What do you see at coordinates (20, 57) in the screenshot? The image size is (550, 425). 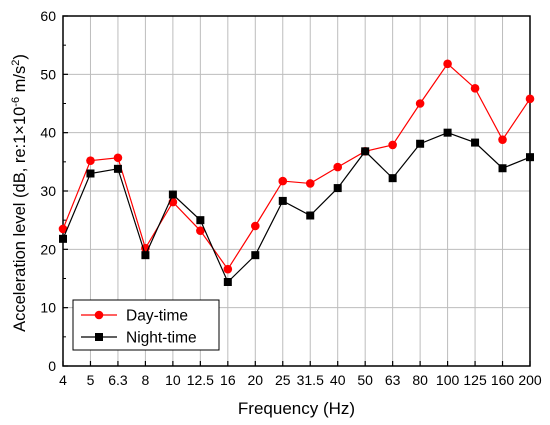 I see `y-axis-label-suffix: )` at bounding box center [20, 57].